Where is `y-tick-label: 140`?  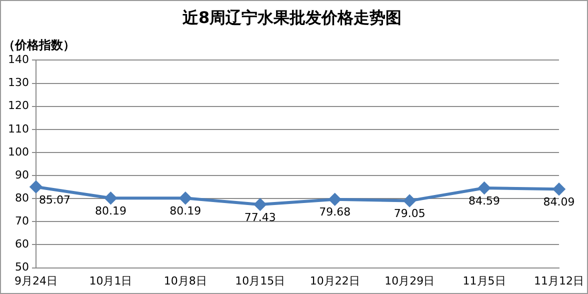 y-tick-label: 140 is located at coordinates (18, 59).